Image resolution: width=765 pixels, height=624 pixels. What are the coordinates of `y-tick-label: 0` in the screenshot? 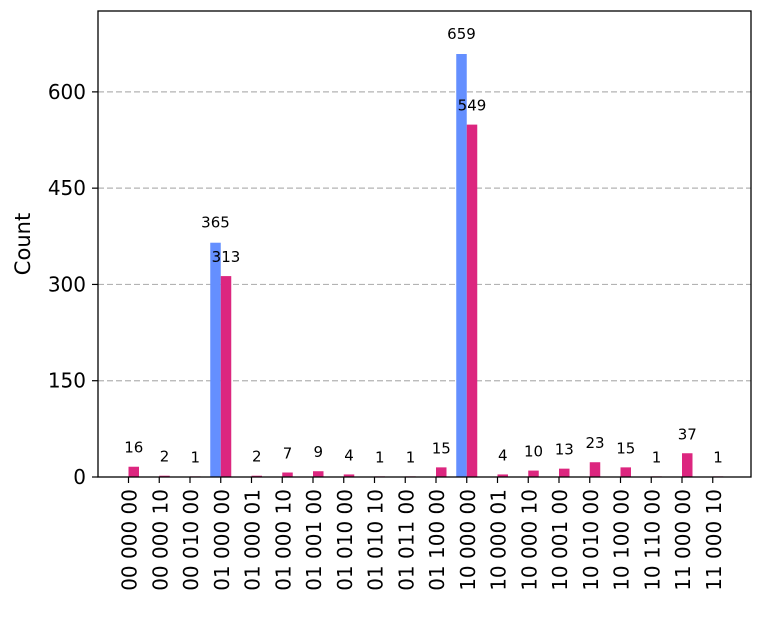 It's located at (79, 477).